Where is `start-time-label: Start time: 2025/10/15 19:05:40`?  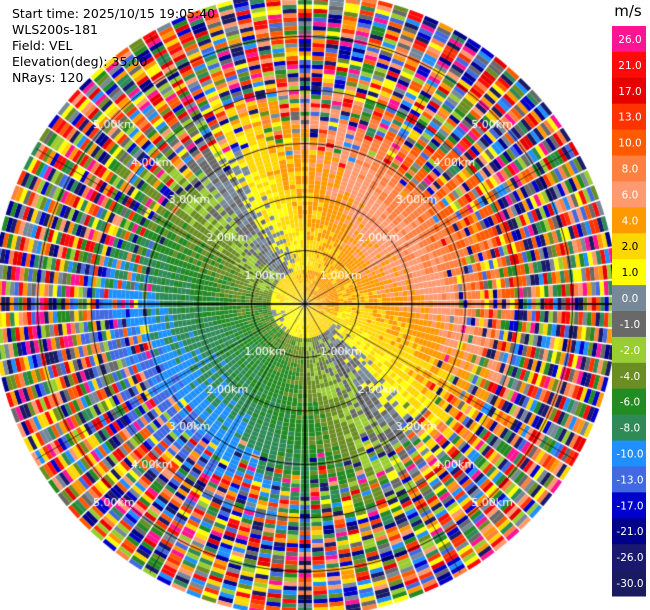
start-time-label: Start time: 2025/10/15 19:05:40 is located at coordinates (114, 13).